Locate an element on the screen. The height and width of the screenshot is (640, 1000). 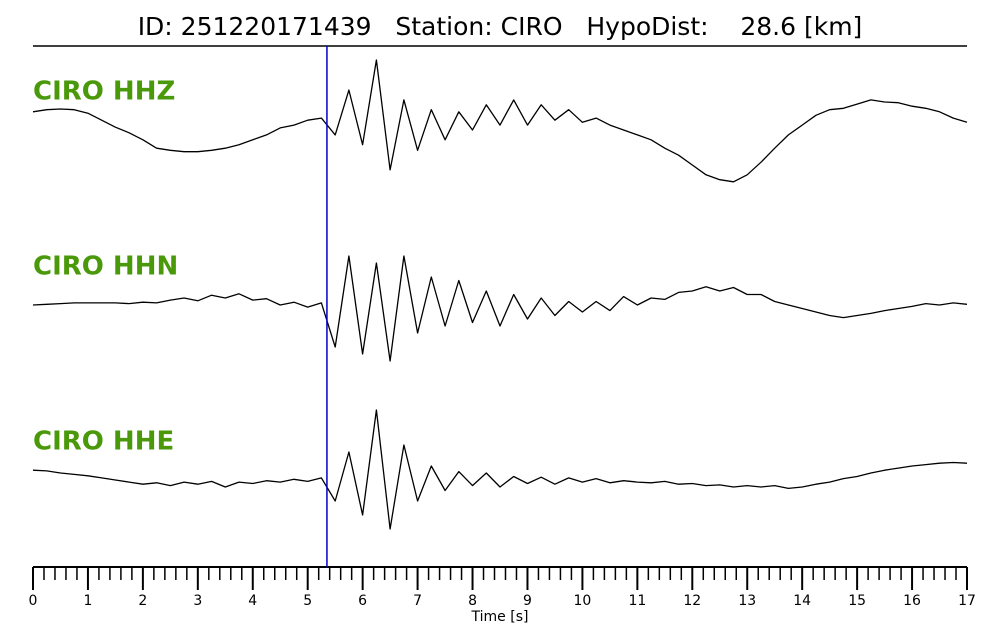
x-tick-label: 12 is located at coordinates (692, 601).